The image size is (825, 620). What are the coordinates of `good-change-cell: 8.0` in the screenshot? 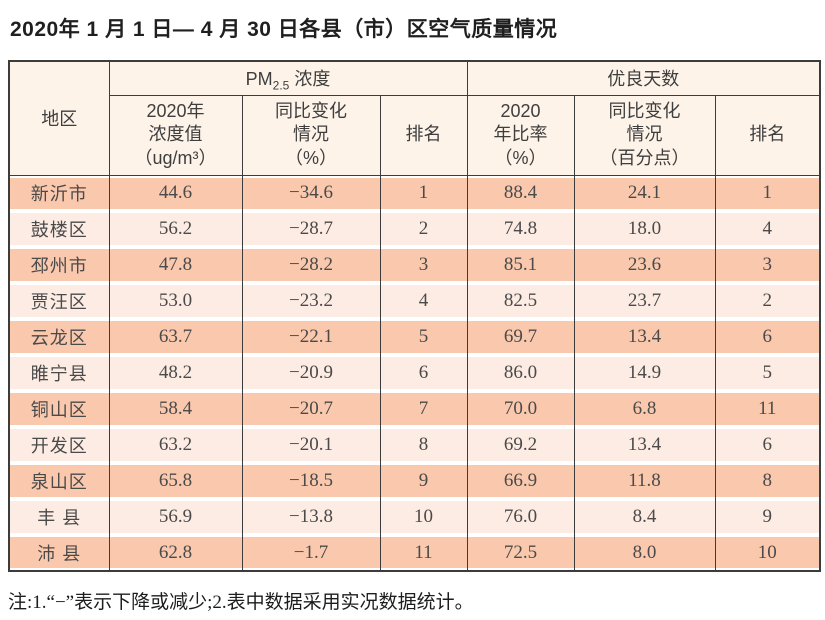 It's located at (644, 553).